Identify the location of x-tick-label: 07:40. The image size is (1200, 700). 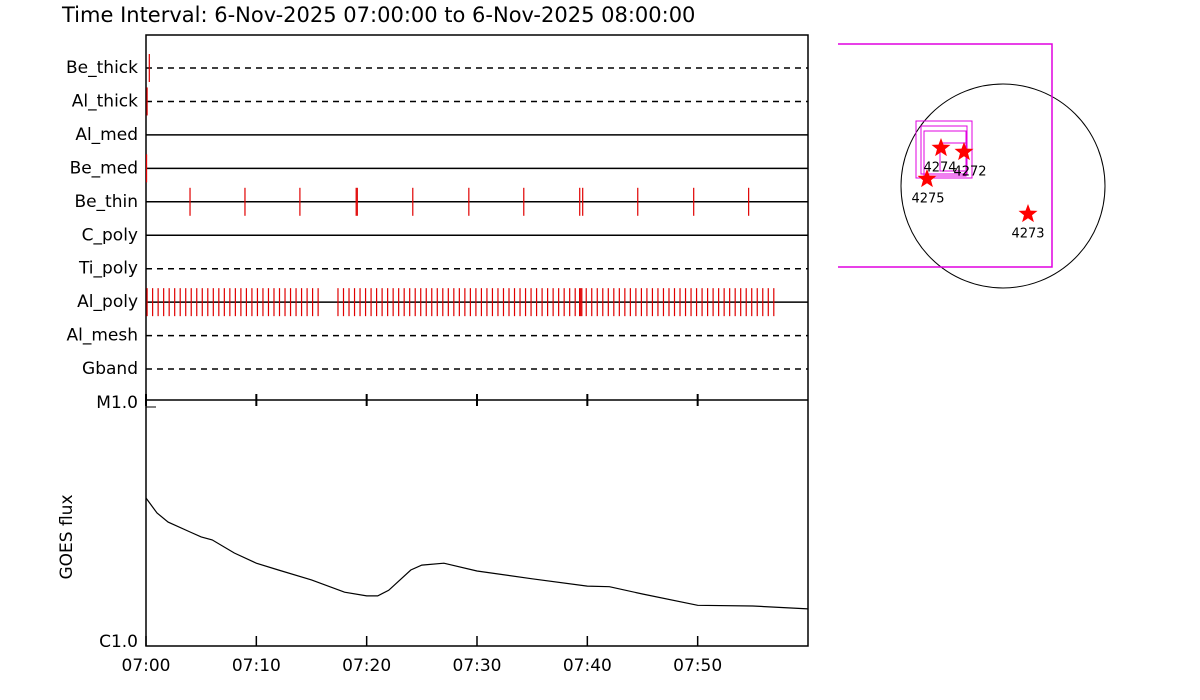
(587, 666).